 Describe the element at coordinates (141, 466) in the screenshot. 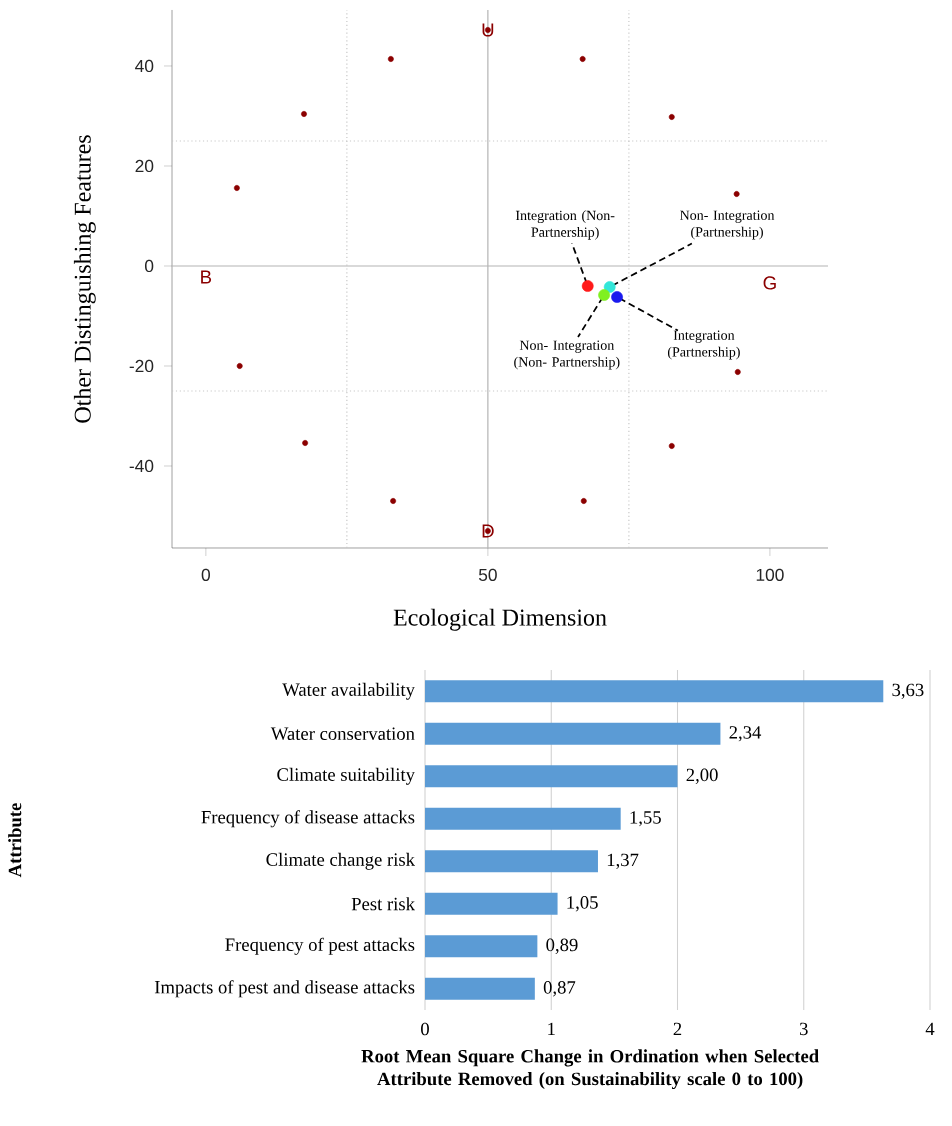

I see `y-tick-label: -40` at that location.